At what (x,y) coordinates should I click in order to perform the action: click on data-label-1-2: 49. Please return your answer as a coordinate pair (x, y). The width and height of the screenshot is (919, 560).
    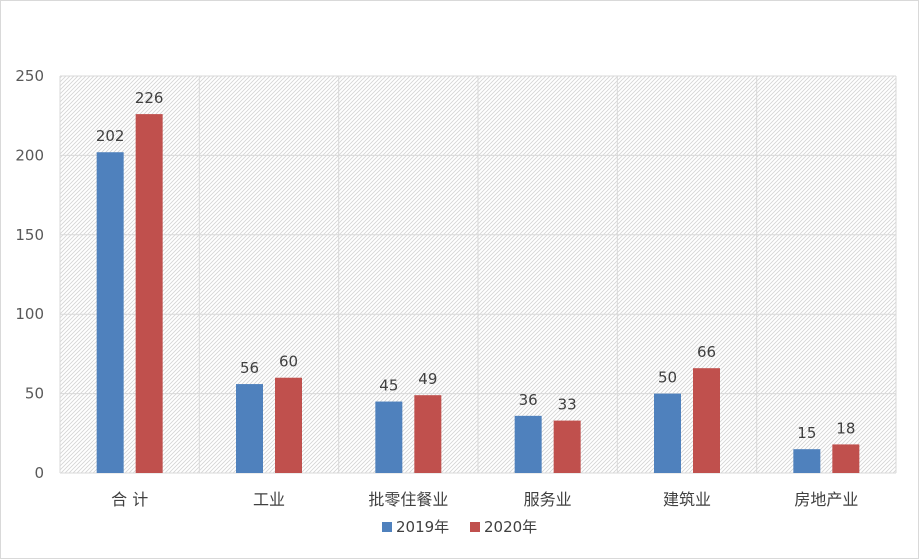
    Looking at the image, I should click on (427, 379).